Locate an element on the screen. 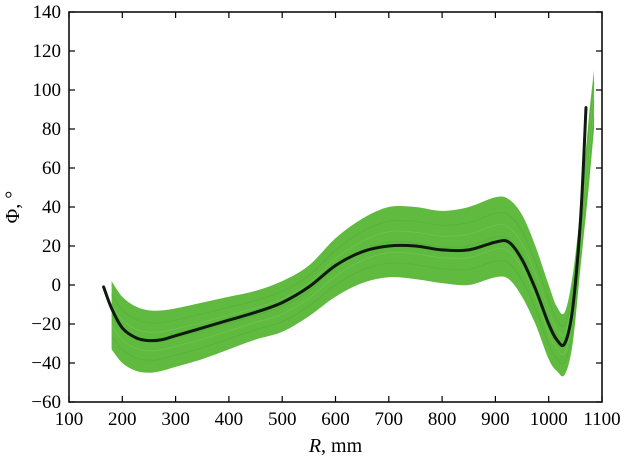 Image resolution: width=625 pixels, height=461 pixels. x-axis-variable: R is located at coordinates (314, 446).